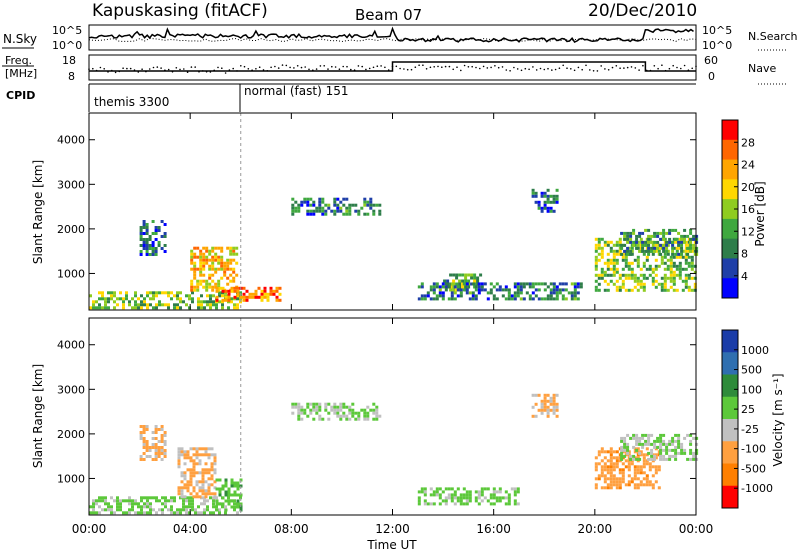 This screenshot has width=800, height=554. Describe the element at coordinates (730, 341) in the screenshot. I see `colorbar-band` at that location.